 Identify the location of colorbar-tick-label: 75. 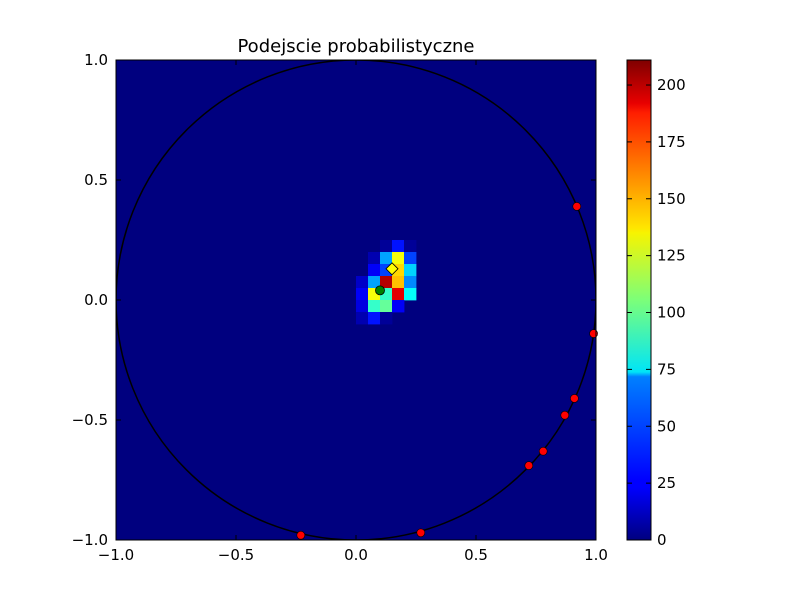
(666, 369).